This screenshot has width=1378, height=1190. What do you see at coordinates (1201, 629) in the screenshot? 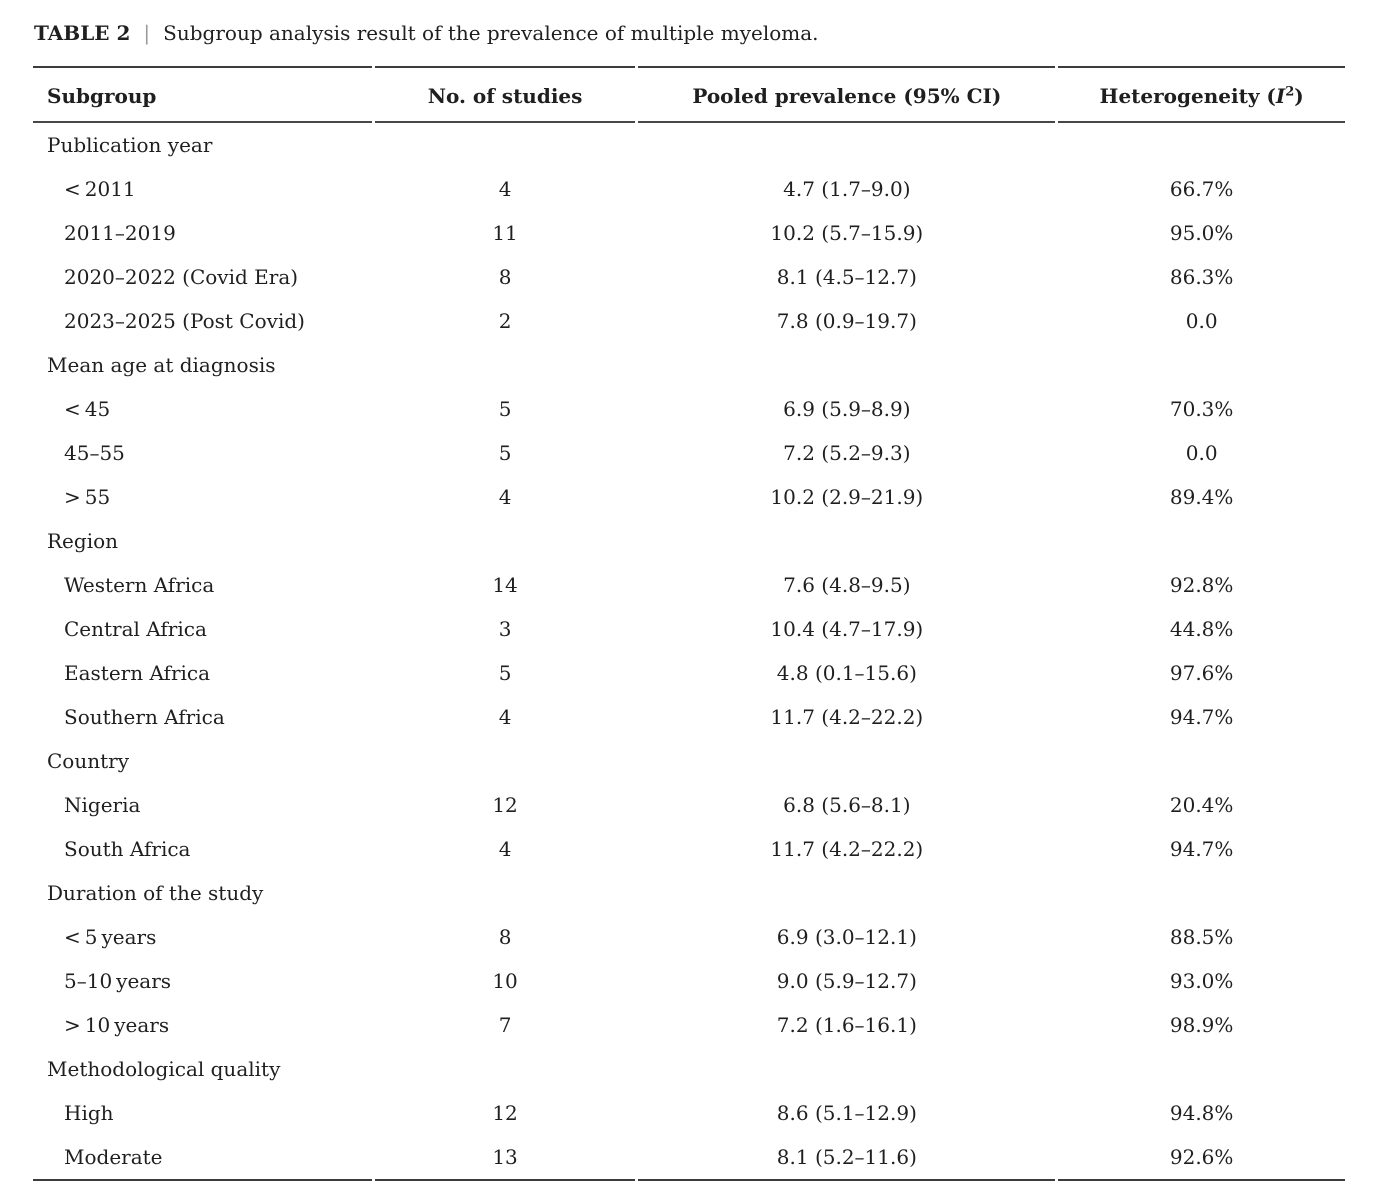
I see `cell-heterogeneity: 44.8%` at bounding box center [1201, 629].